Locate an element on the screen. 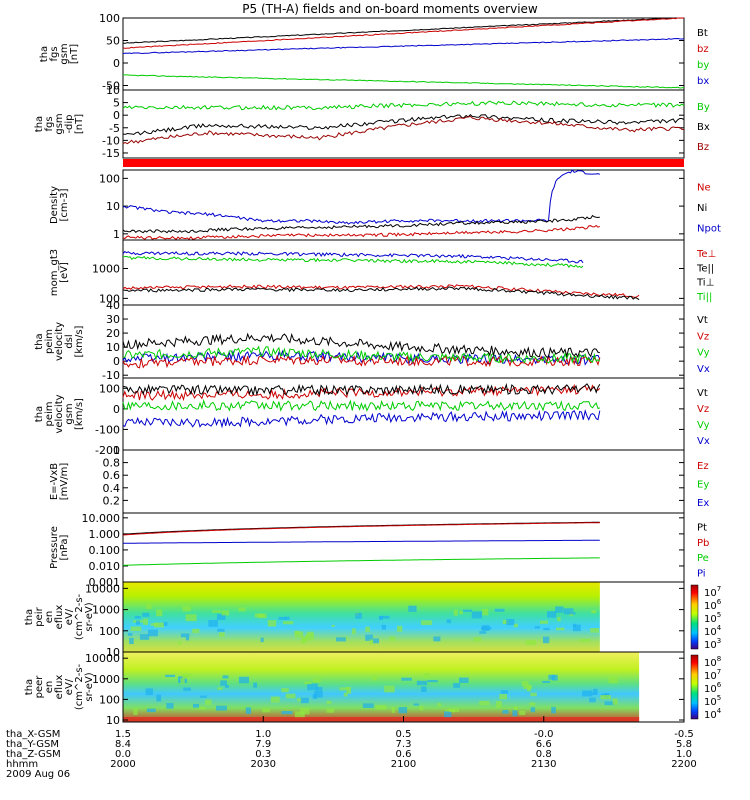  series-vz-line is located at coordinates (361, 361).